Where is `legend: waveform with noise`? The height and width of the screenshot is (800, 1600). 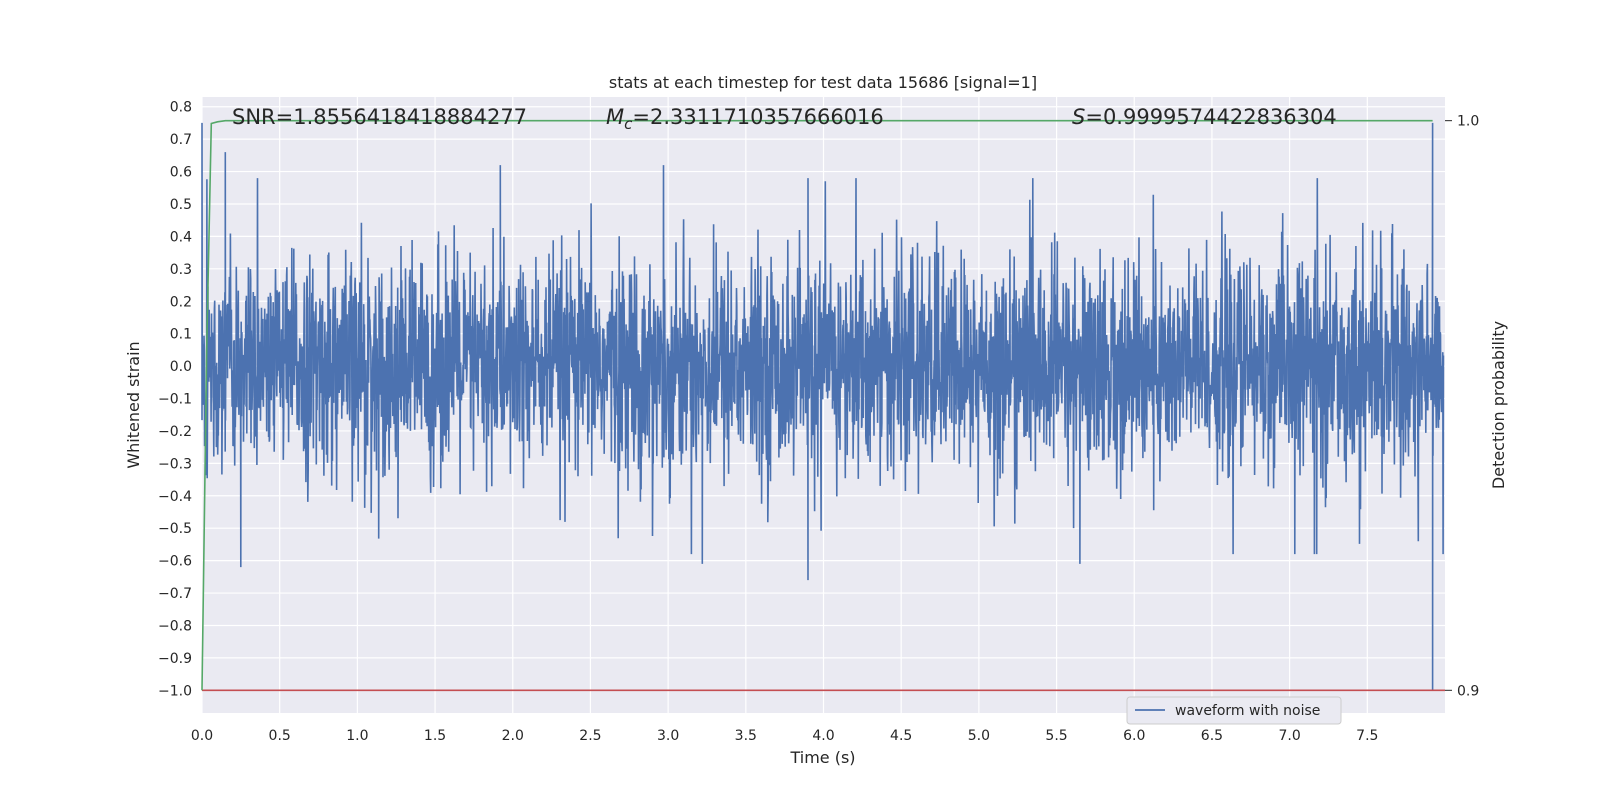
legend: waveform with noise is located at coordinates (1234, 710).